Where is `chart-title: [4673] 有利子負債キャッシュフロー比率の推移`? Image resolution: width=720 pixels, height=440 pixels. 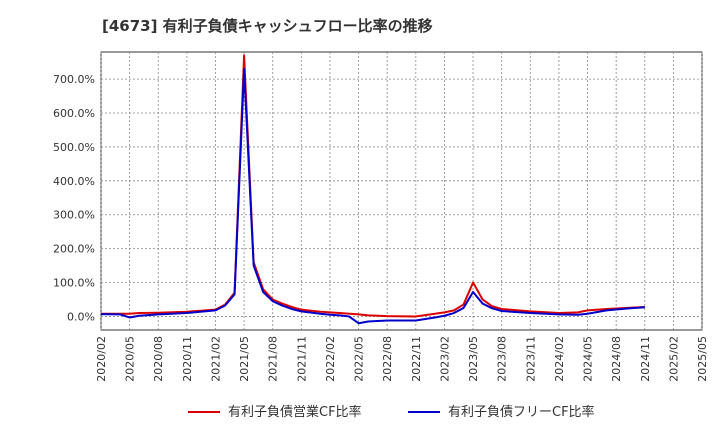
chart-title: [4673] 有利子負債キャッシュフロー比率の推移 is located at coordinates (267, 26).